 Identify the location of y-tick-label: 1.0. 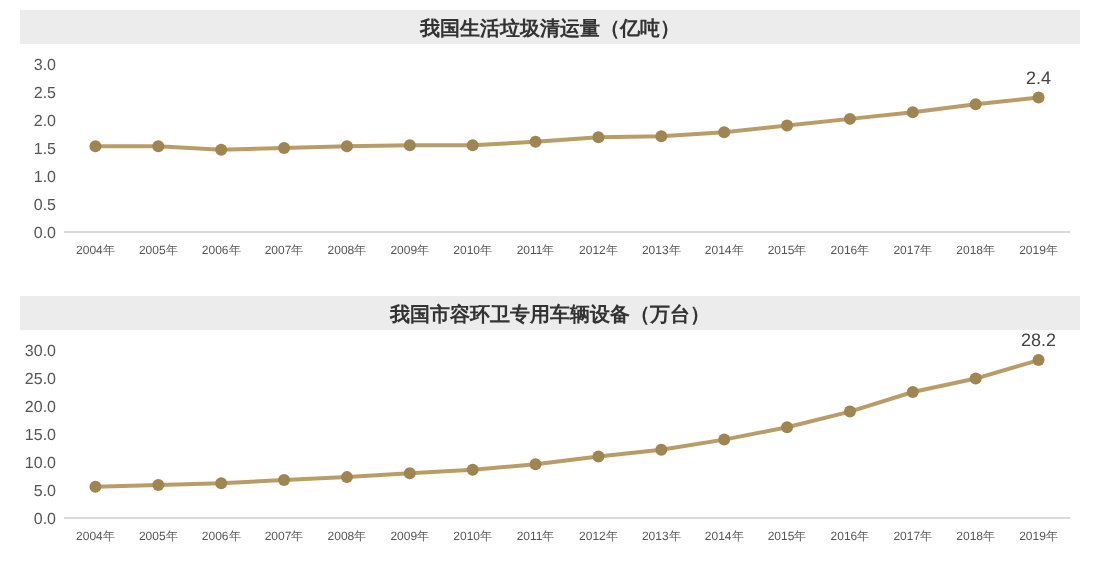
(45, 177).